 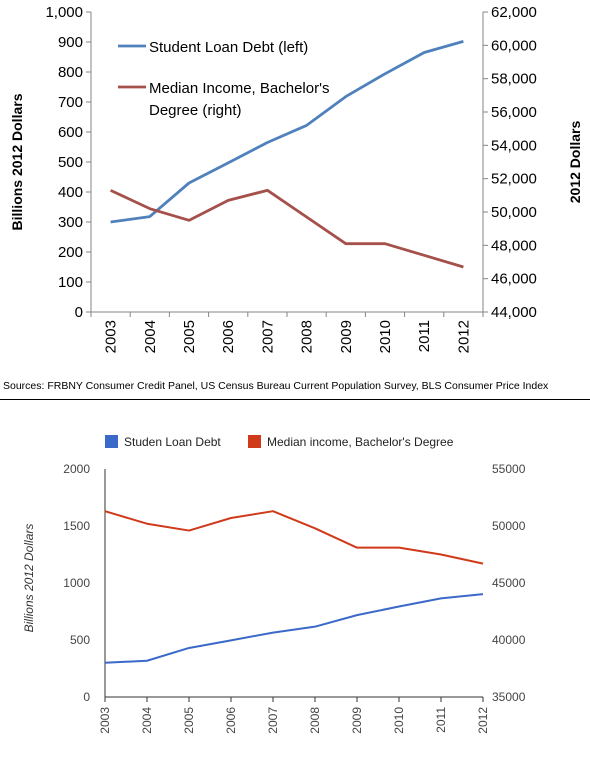 I want to click on divider-line, so click(x=295, y=399).